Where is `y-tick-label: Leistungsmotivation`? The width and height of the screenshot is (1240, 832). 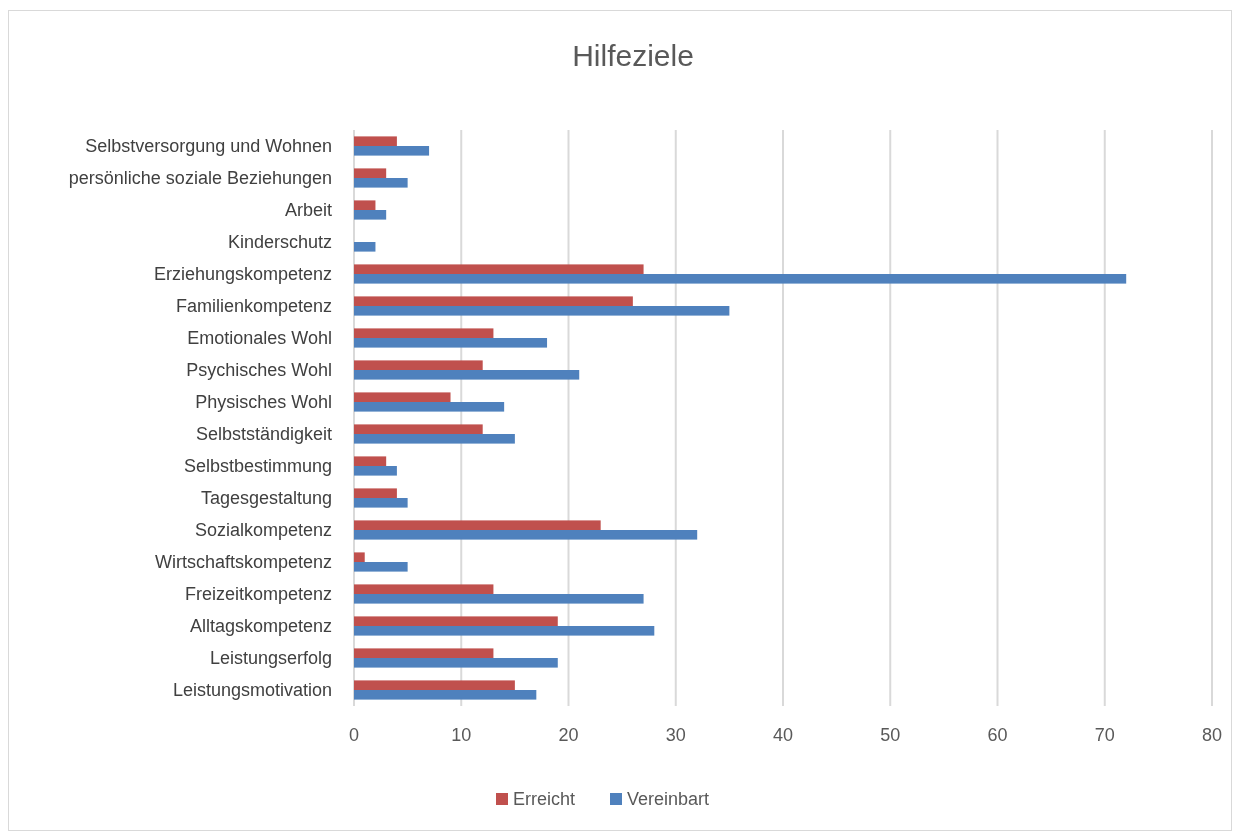 y-tick-label: Leistungsmotivation is located at coordinates (252, 690).